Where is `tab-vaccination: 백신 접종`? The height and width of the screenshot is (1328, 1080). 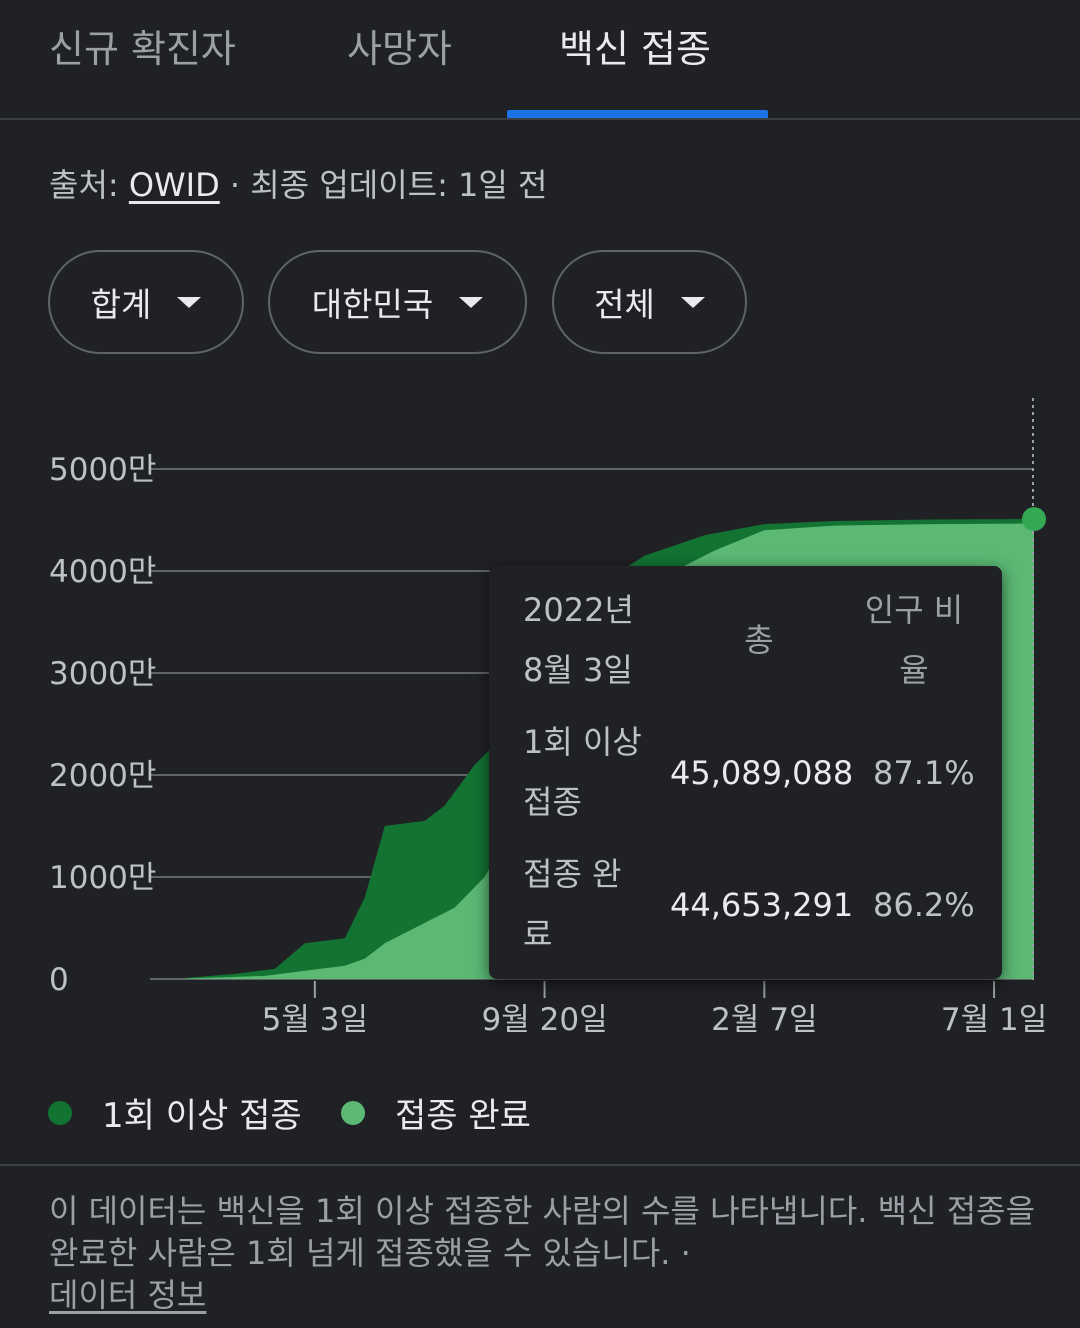
tab-vaccination: 백신 접종 is located at coordinates (635, 49).